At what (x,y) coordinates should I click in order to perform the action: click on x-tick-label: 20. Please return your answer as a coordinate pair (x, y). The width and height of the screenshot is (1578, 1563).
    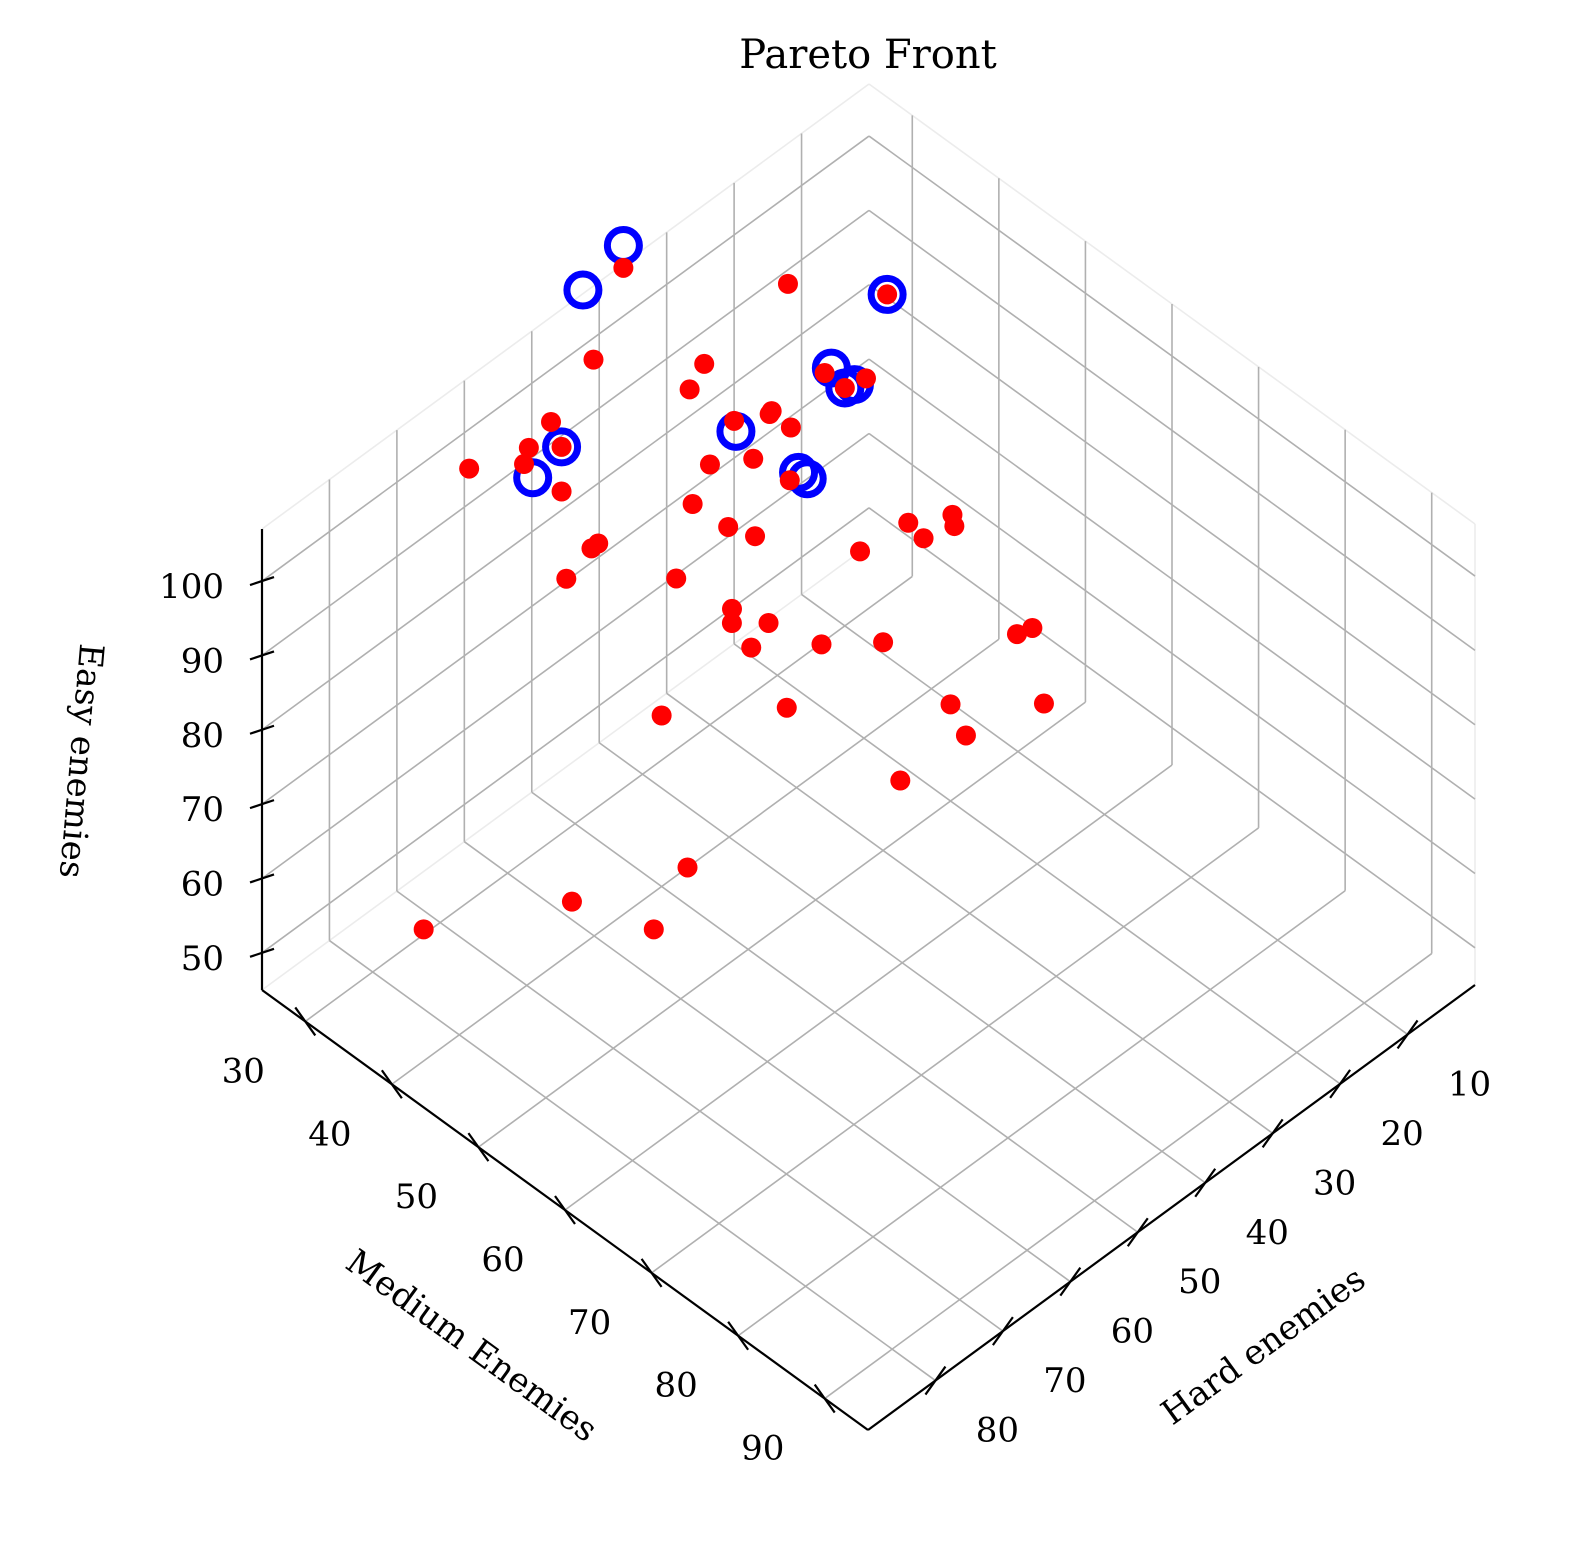
    Looking at the image, I should click on (1401, 1134).